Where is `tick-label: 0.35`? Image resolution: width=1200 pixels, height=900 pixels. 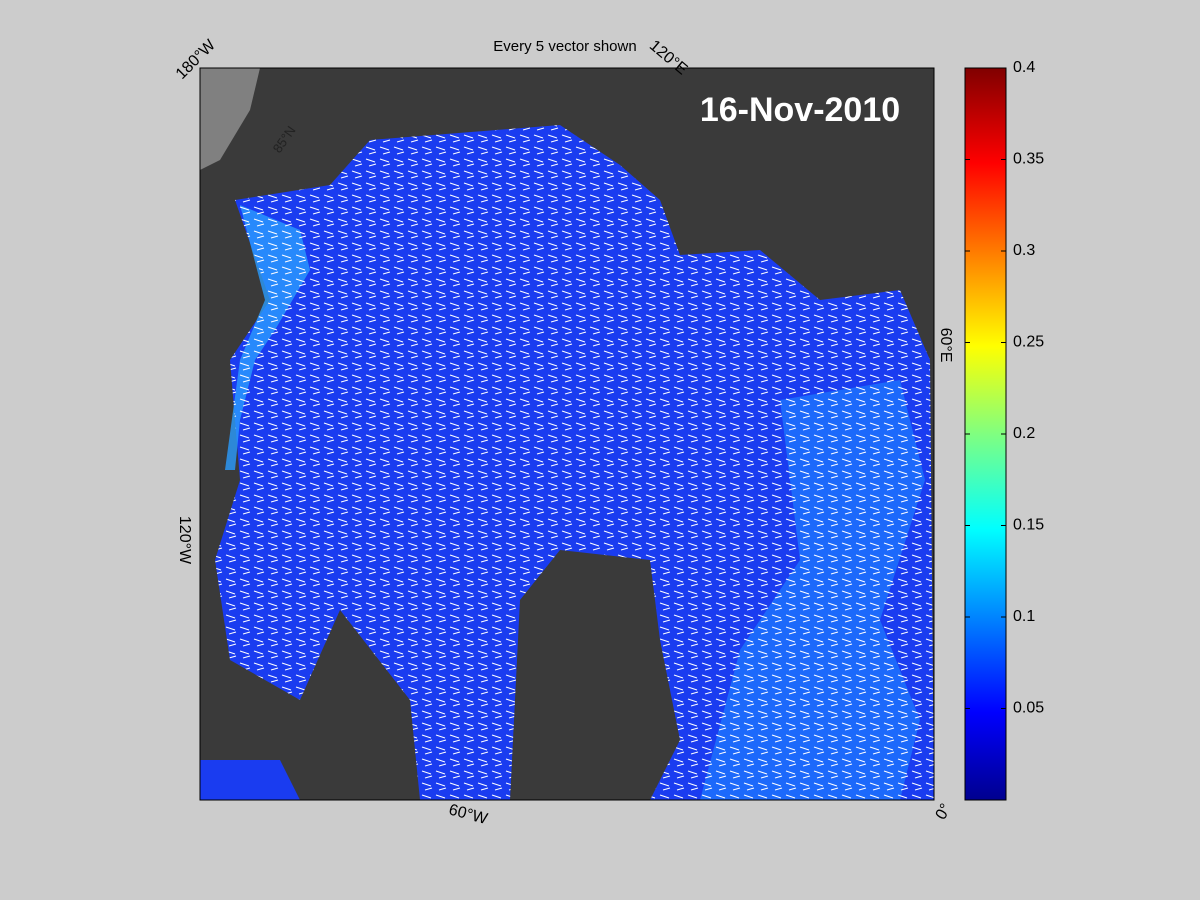
tick-label: 0.35 is located at coordinates (1028, 159).